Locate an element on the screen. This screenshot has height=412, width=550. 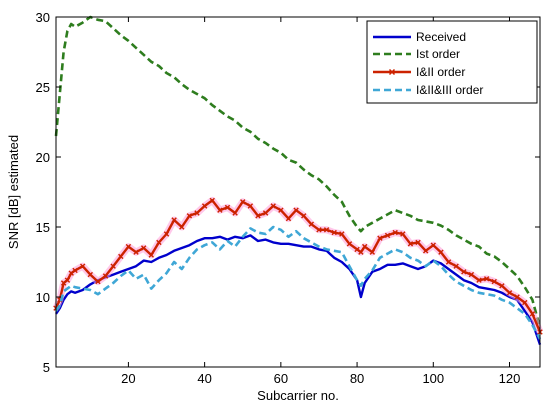
y-tick-label: 25 is located at coordinates (43, 87).